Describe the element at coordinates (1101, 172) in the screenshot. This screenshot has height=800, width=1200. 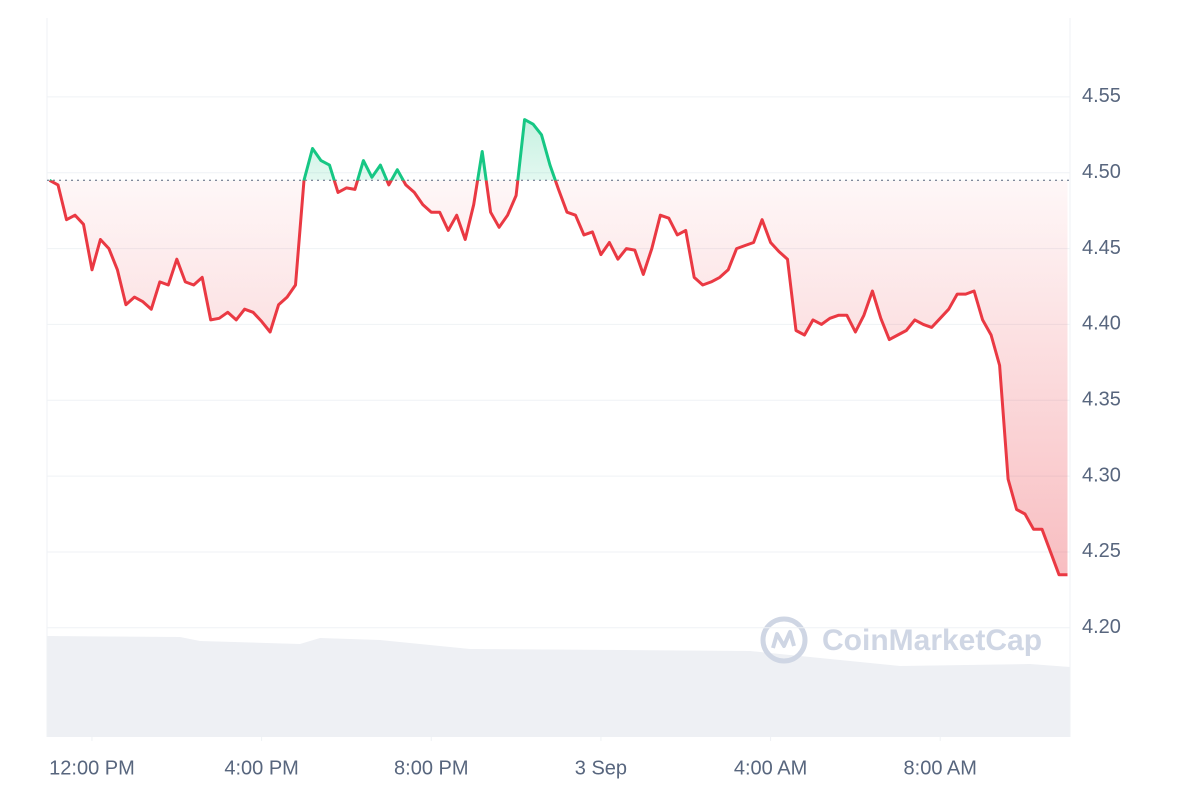
I see `y-tick-label: 4.50` at that location.